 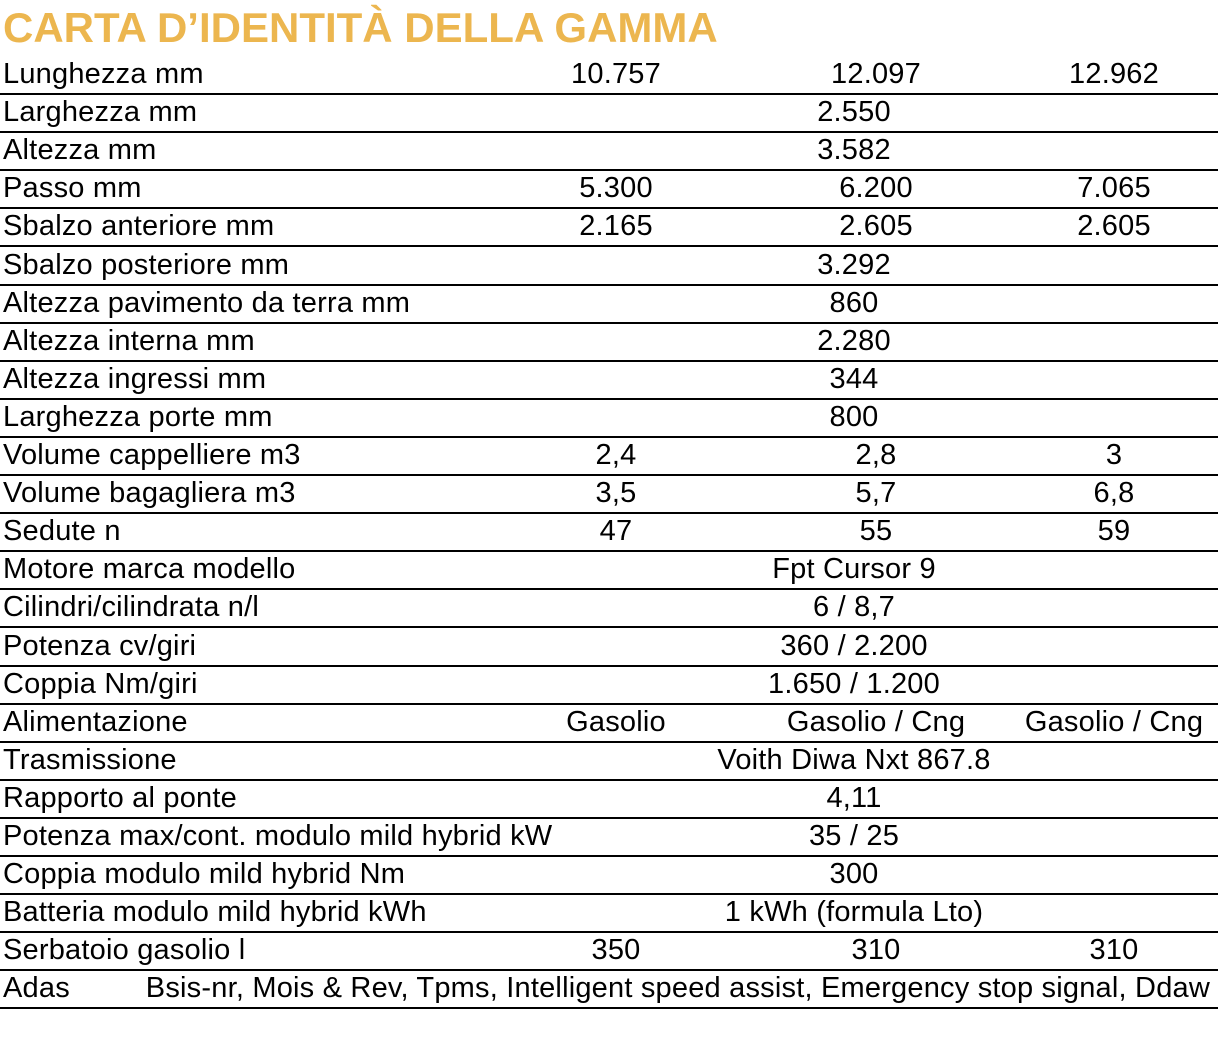 What do you see at coordinates (131, 607) in the screenshot?
I see `row-label: Cilindri/cilindrata n/l` at bounding box center [131, 607].